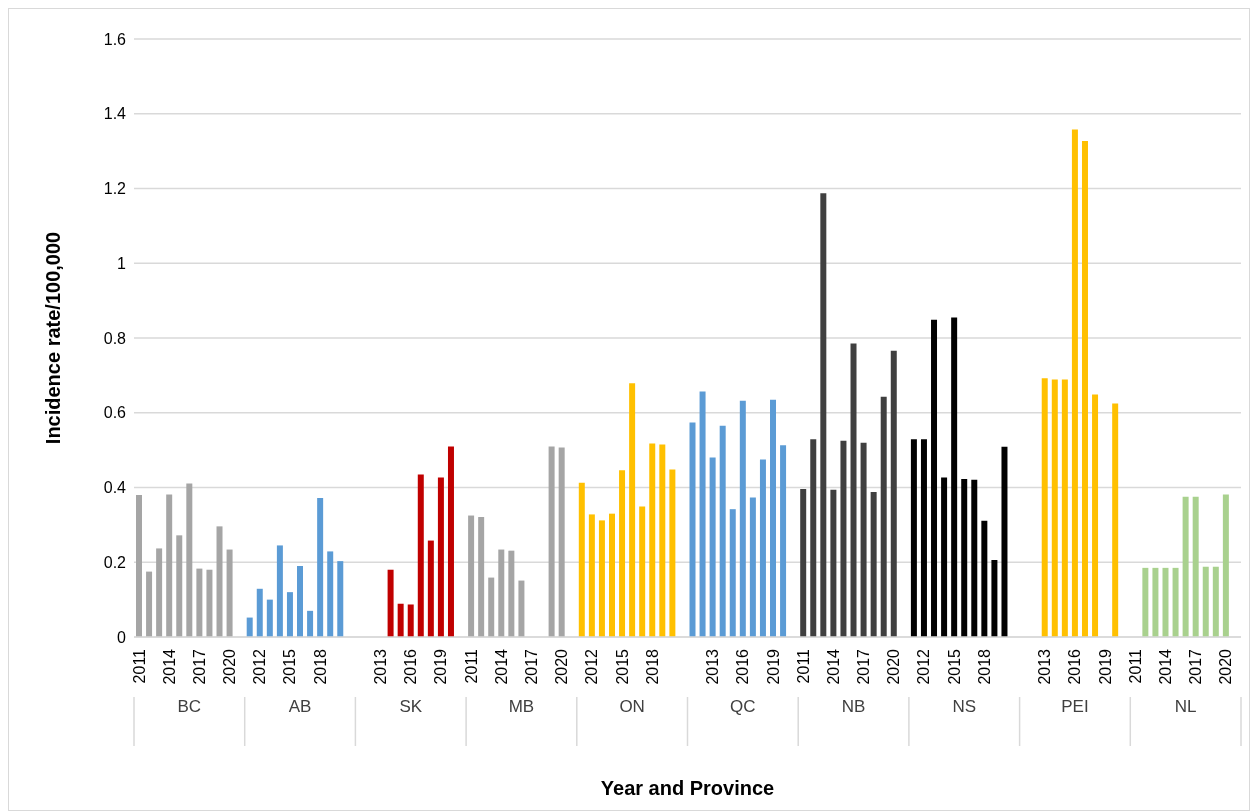  What do you see at coordinates (1185, 706) in the screenshot?
I see `text: NL` at bounding box center [1185, 706].